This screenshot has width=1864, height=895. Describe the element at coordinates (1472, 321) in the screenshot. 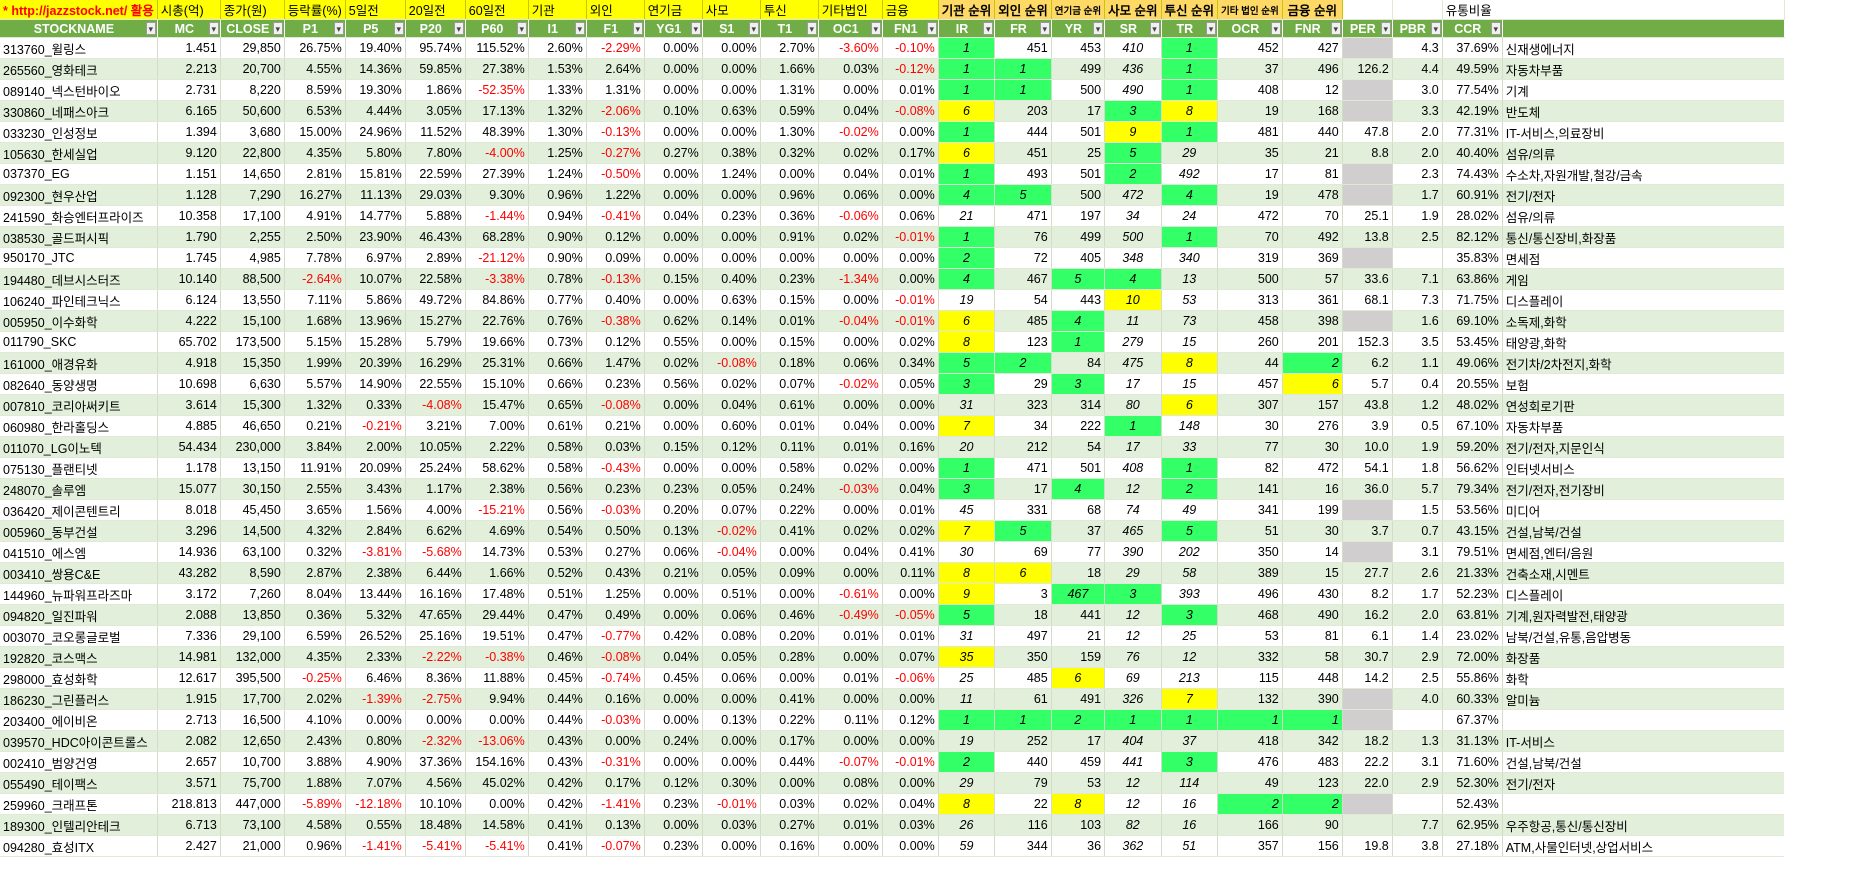

I see `ccr-cell: 69.10%` at that location.